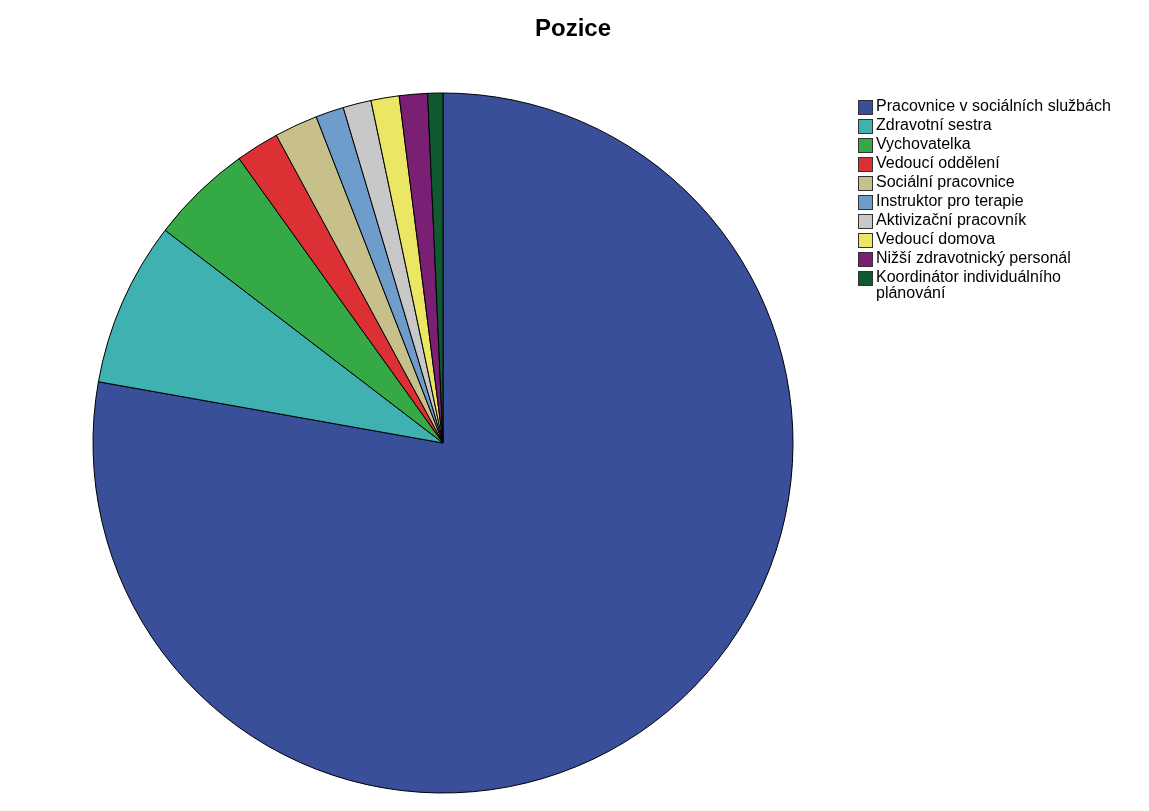  Describe the element at coordinates (951, 219) in the screenshot. I see `legend-label: Aktivizační pracovník` at that location.